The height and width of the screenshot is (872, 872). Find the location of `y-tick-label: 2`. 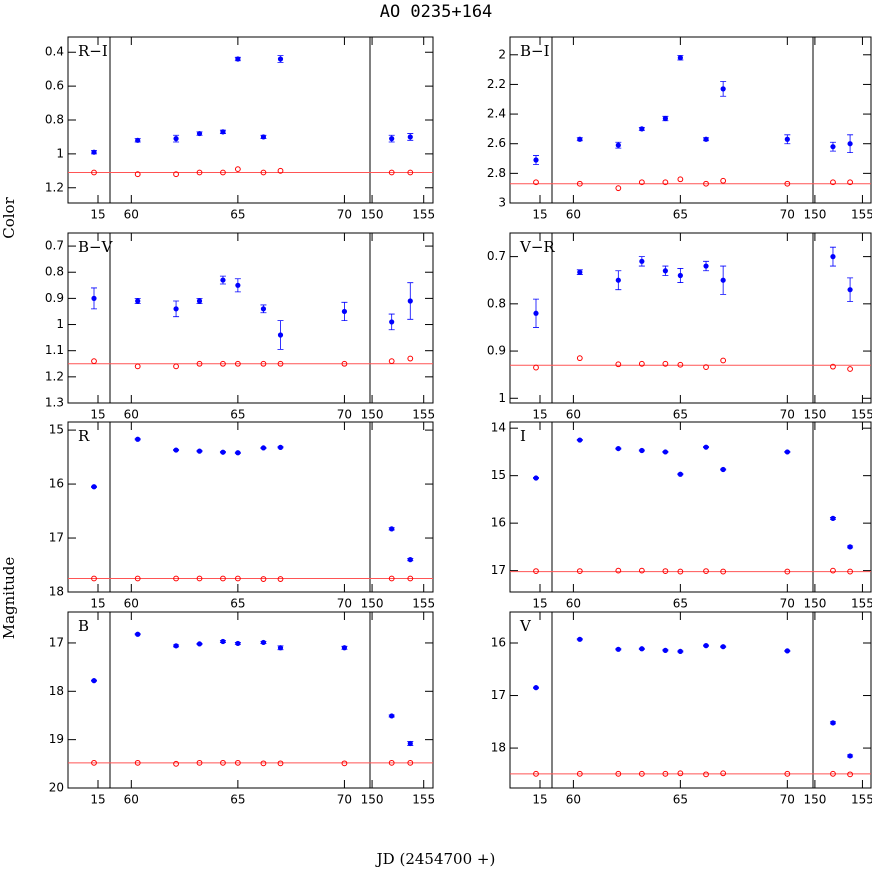

y-tick-label: 2 is located at coordinates (502, 54).